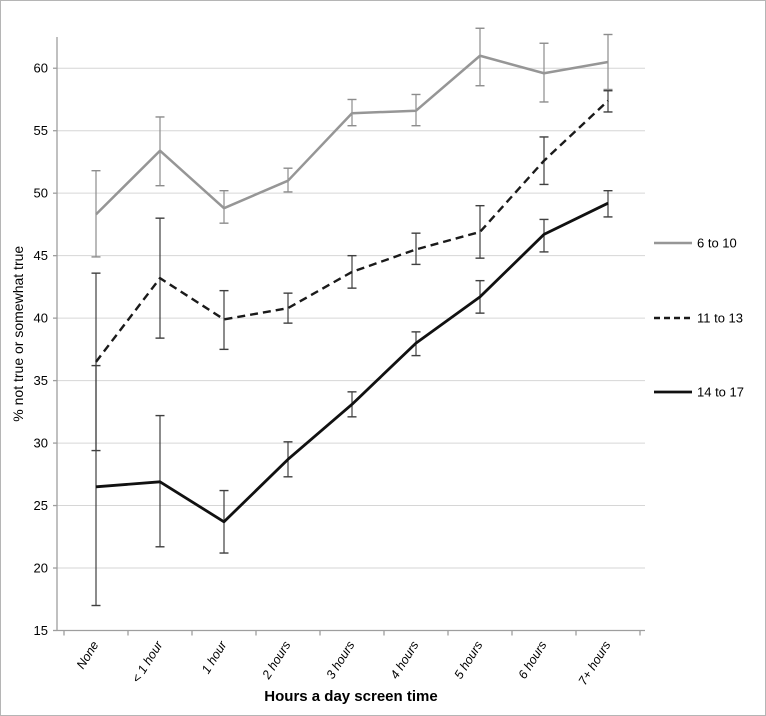  I want to click on legend-entry-11-to-13: 11 to 13, so click(698, 318).